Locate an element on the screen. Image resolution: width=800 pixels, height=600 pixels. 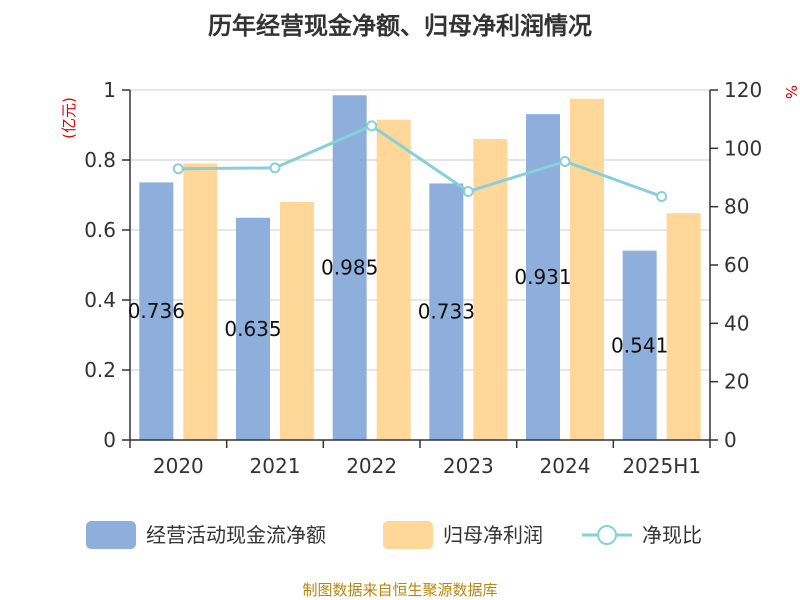
left-tick-label: 0.6 is located at coordinates (100, 230).